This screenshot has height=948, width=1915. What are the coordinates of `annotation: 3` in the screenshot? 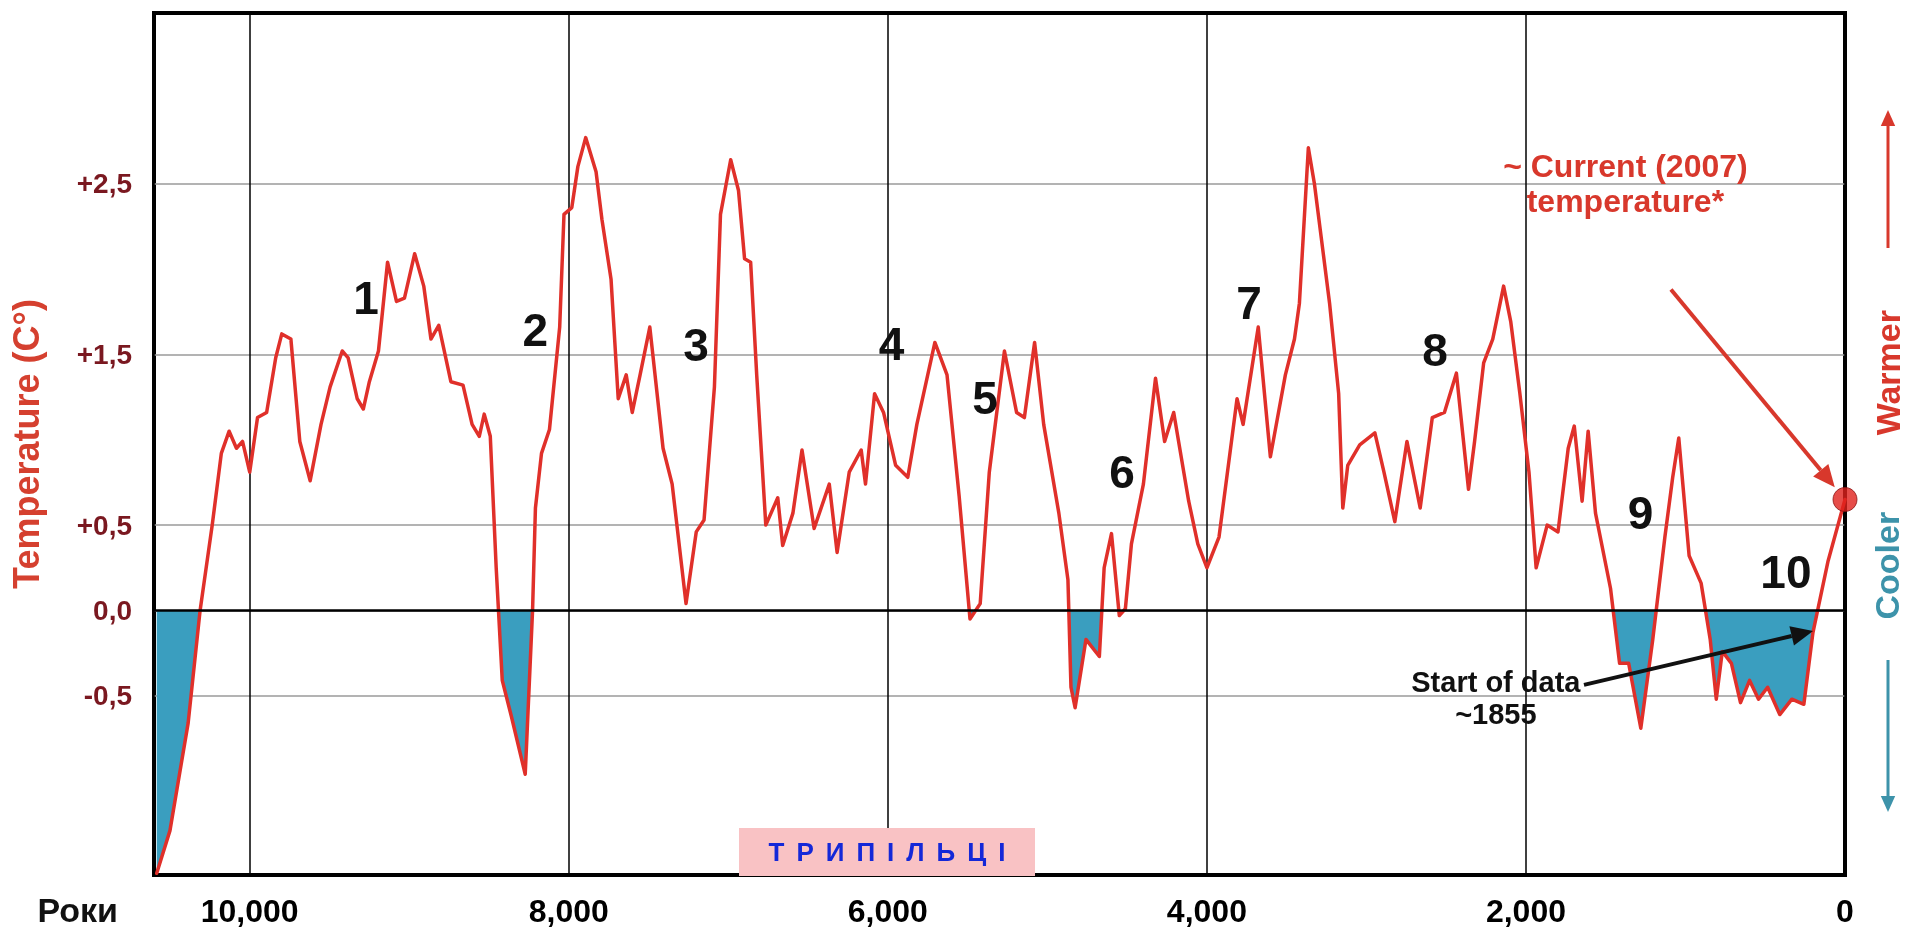 It's located at (696, 345).